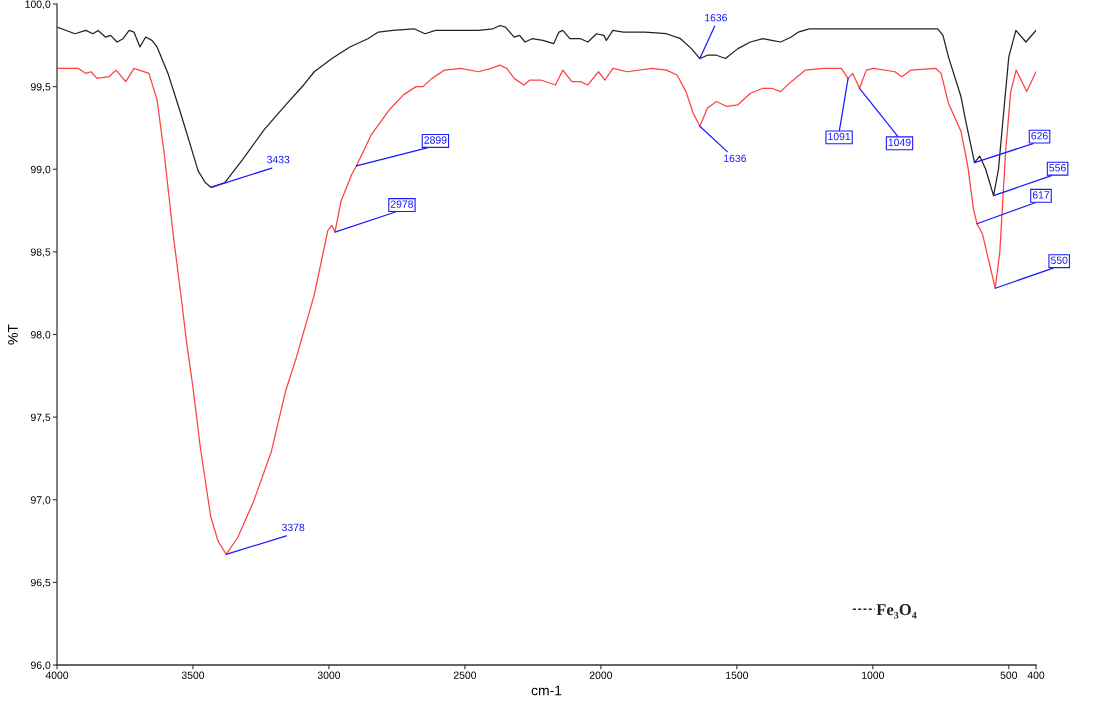 This screenshot has width=1105, height=704. I want to click on annotation: 626, so click(1039, 136).